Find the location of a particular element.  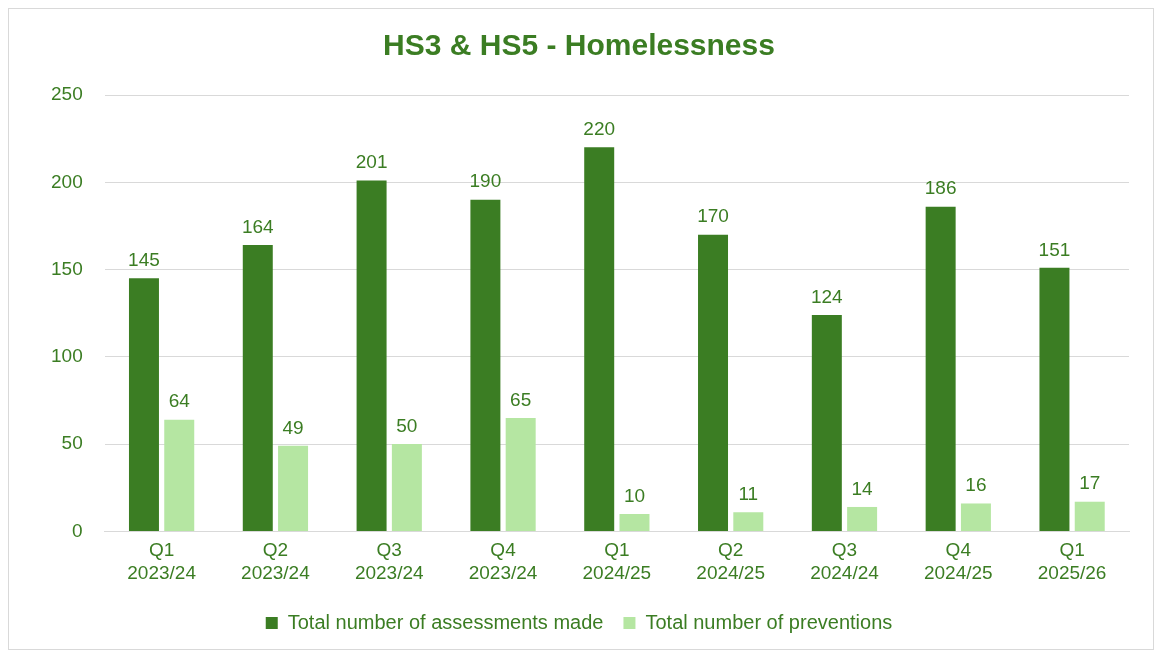

x-tick-label: Q2 2024/25 is located at coordinates (731, 561).